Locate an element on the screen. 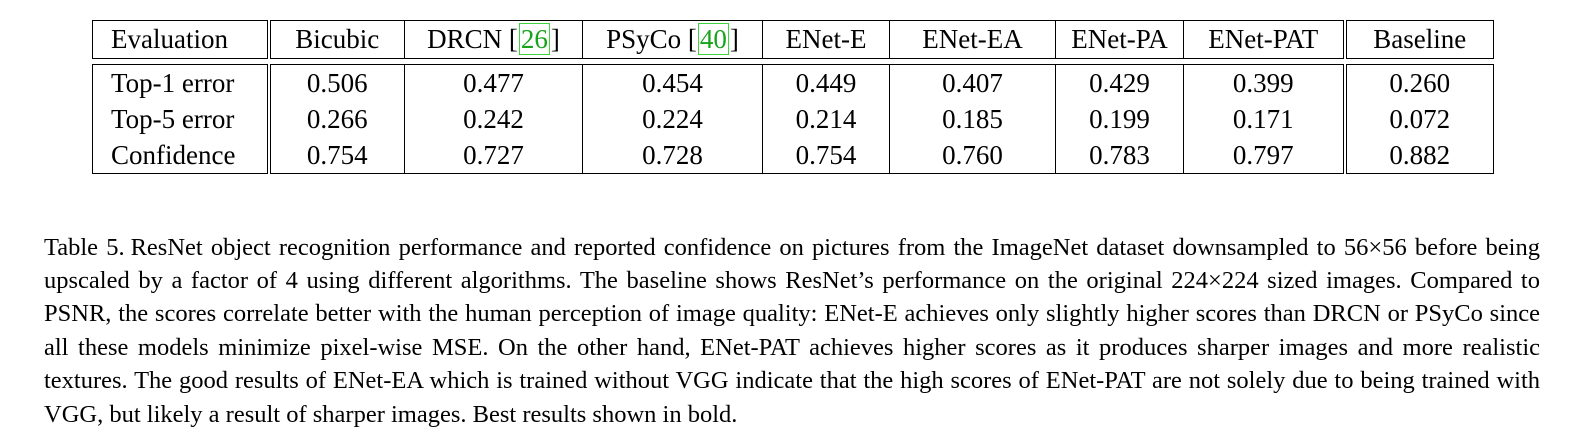 This screenshot has width=1586, height=431. cell: 0.454 is located at coordinates (672, 82).